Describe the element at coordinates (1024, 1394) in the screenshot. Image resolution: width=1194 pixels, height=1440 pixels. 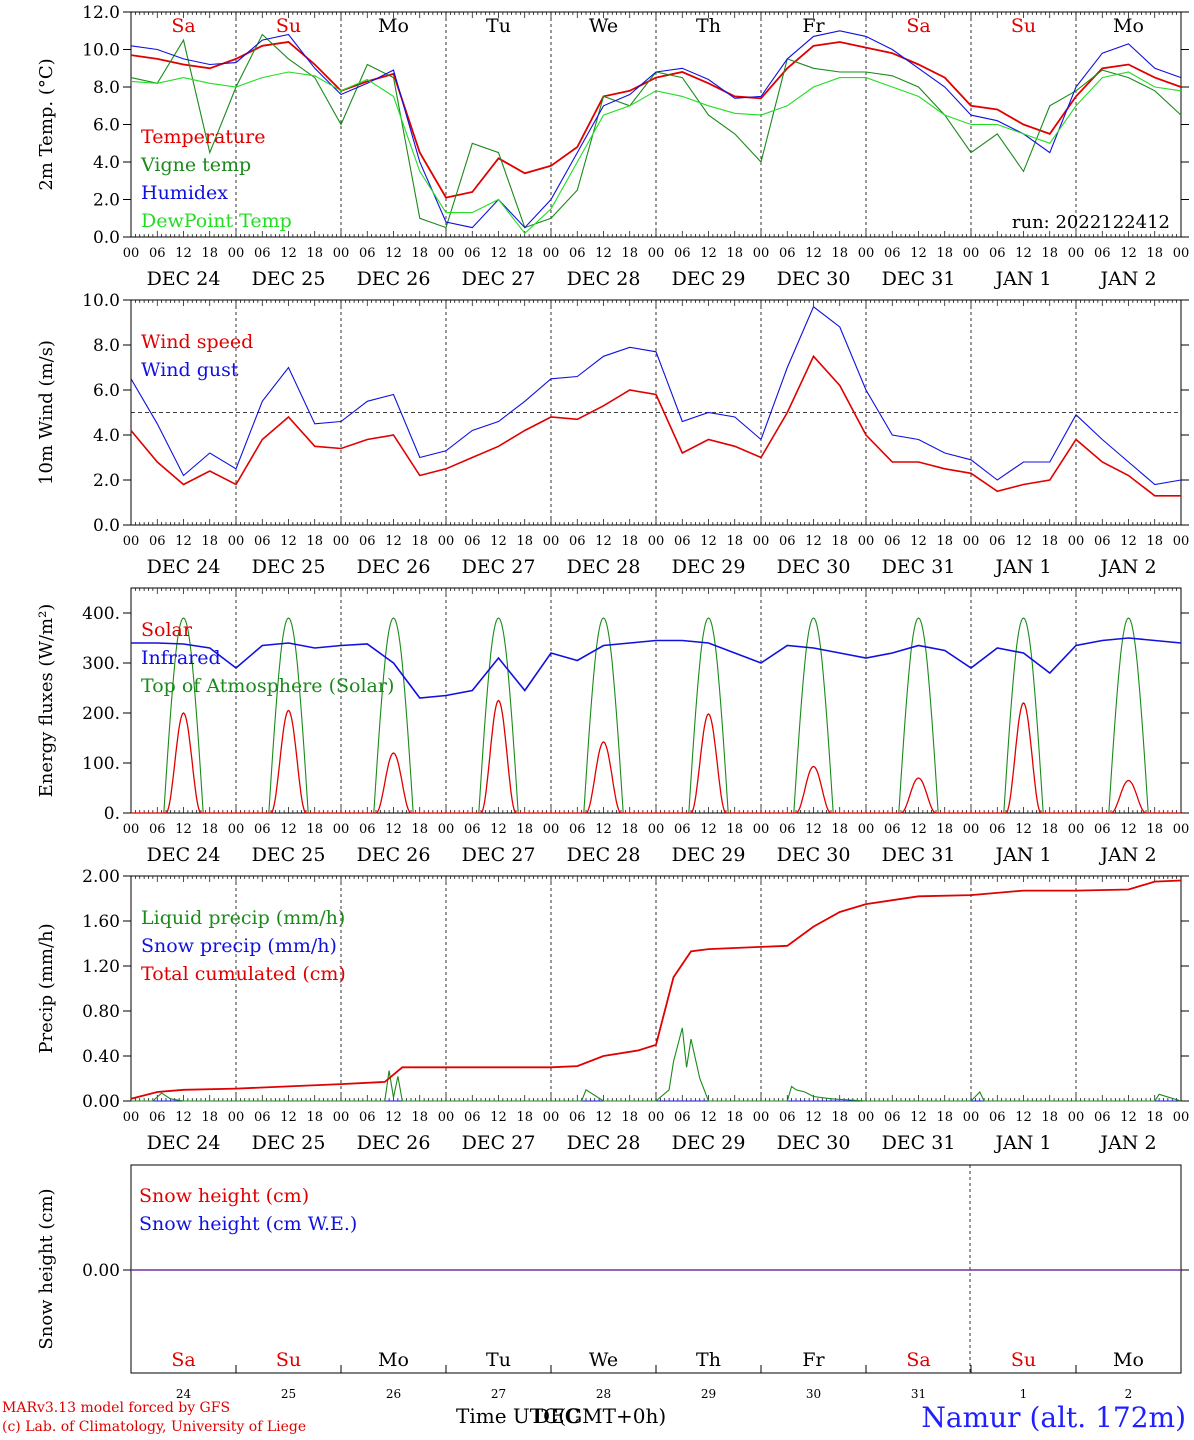
I see `snow-panel-day-number: 1` at that location.